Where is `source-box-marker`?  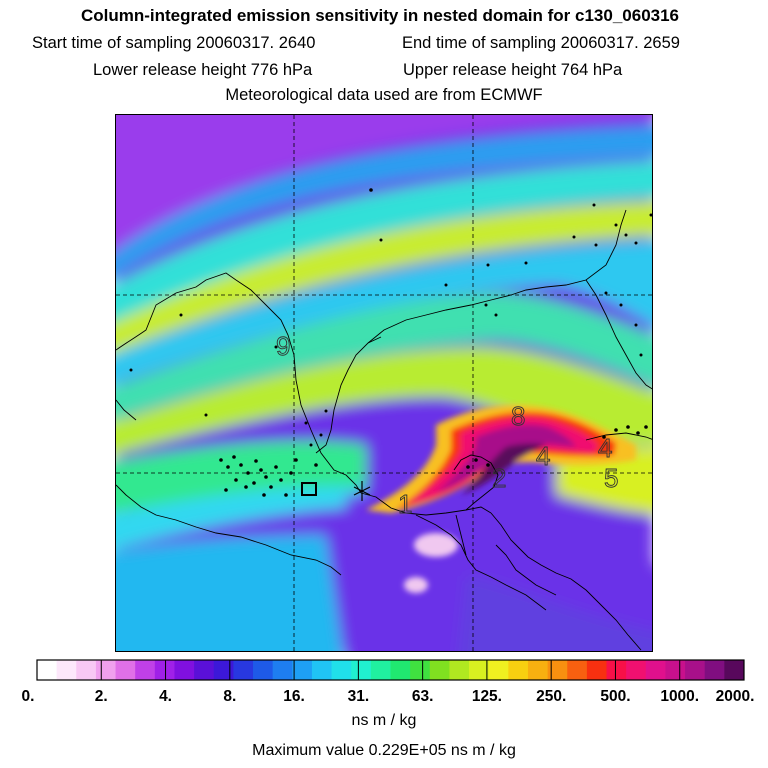 source-box-marker is located at coordinates (309, 489).